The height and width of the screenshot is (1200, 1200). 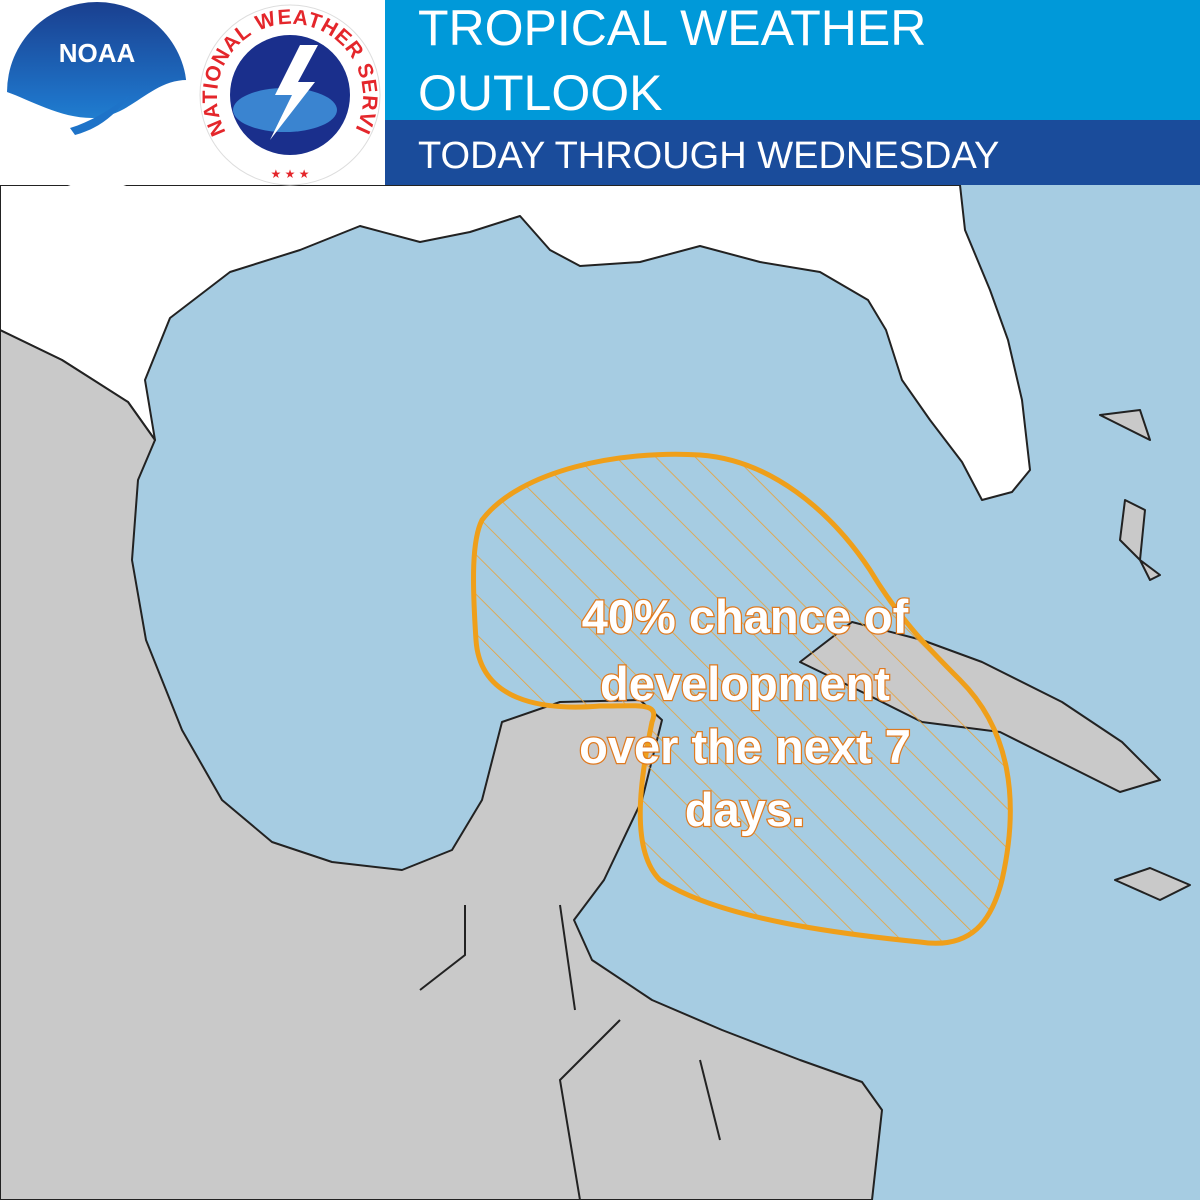 I want to click on subtitle: TODAY THROUGH WEDNESDAY, so click(x=708, y=156).